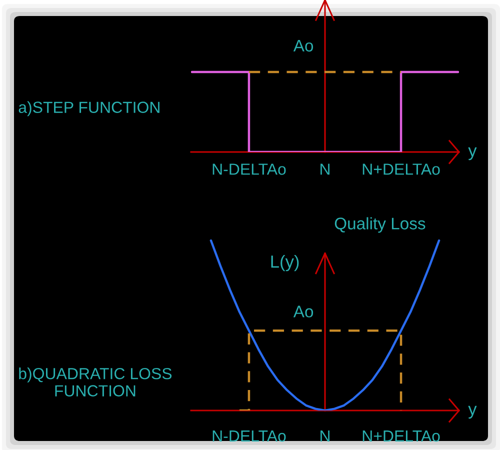 This screenshot has height=450, width=500. Describe the element at coordinates (303, 312) in the screenshot. I see `annotation: Ao` at that location.